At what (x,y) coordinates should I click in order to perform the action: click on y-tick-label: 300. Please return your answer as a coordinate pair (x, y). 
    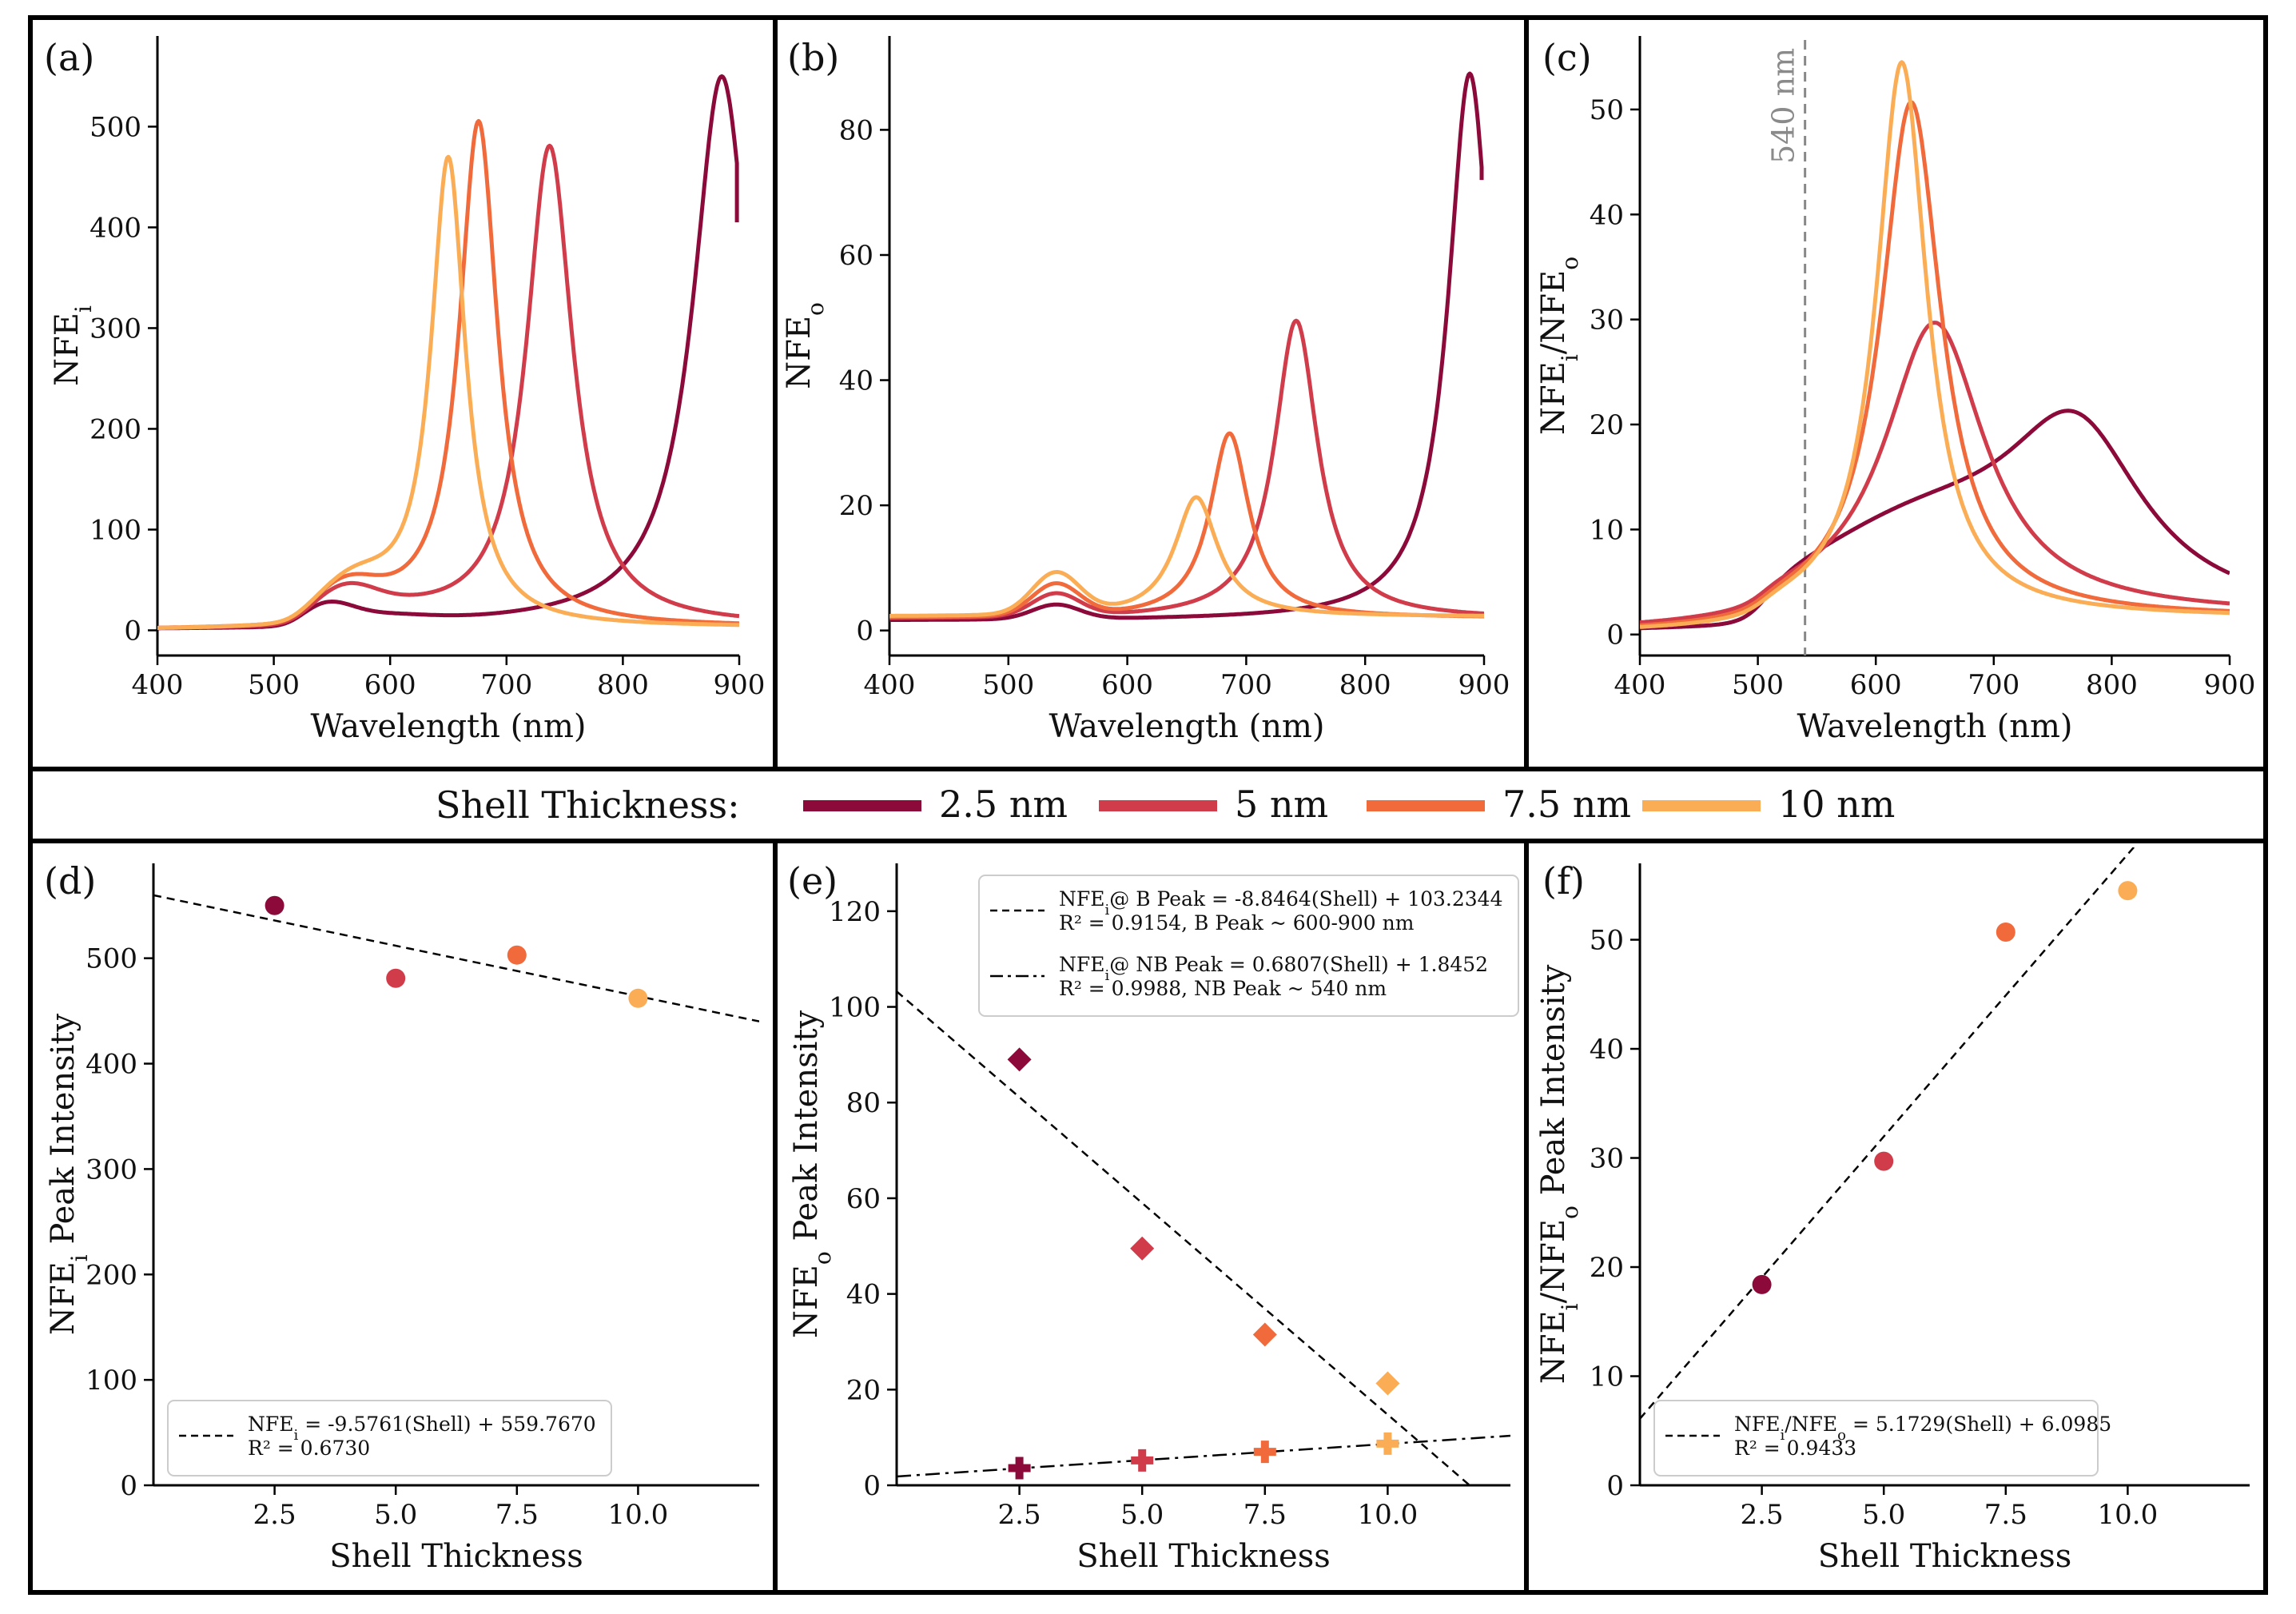
    Looking at the image, I should click on (116, 329).